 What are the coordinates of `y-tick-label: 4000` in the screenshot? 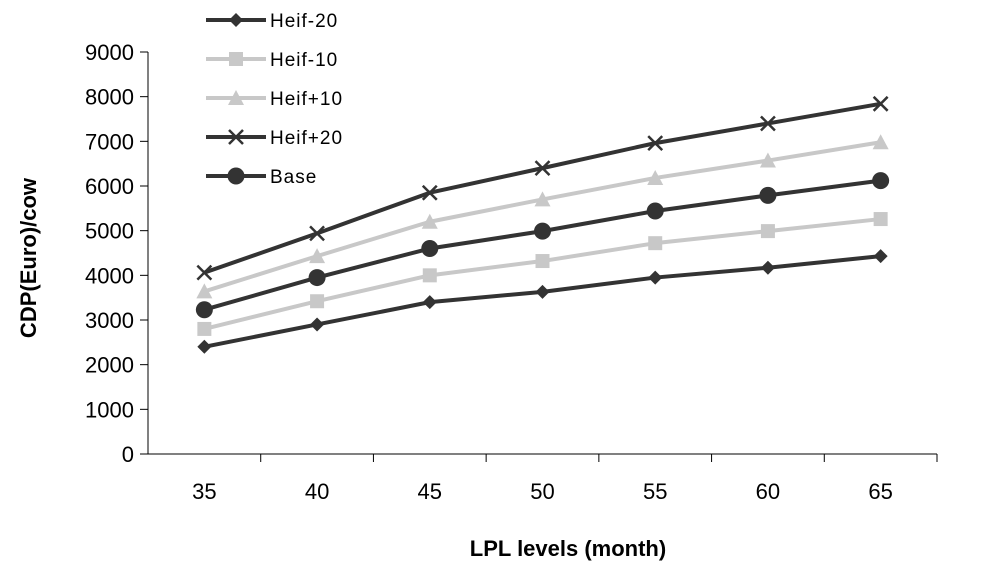 It's located at (109, 275).